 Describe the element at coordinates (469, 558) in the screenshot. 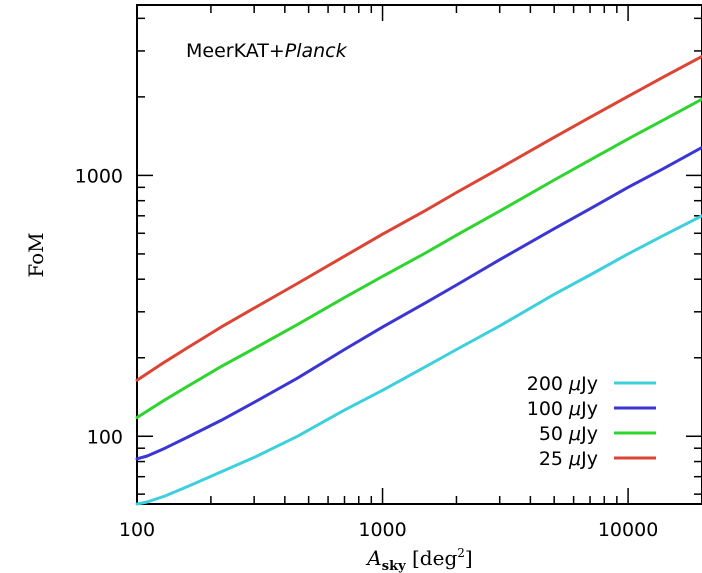

I see `x-axis-unit-close: ]` at that location.